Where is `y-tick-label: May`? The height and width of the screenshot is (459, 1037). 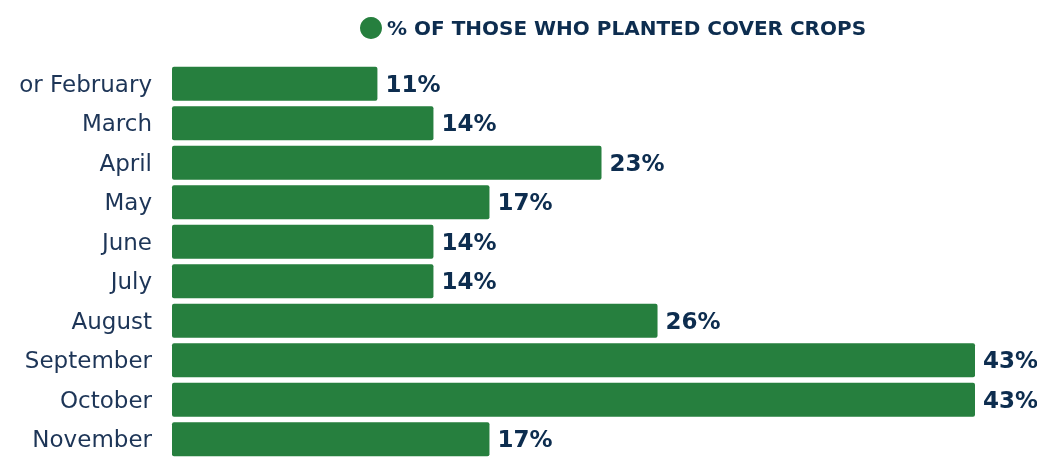
y-tick-label: May is located at coordinates (128, 202).